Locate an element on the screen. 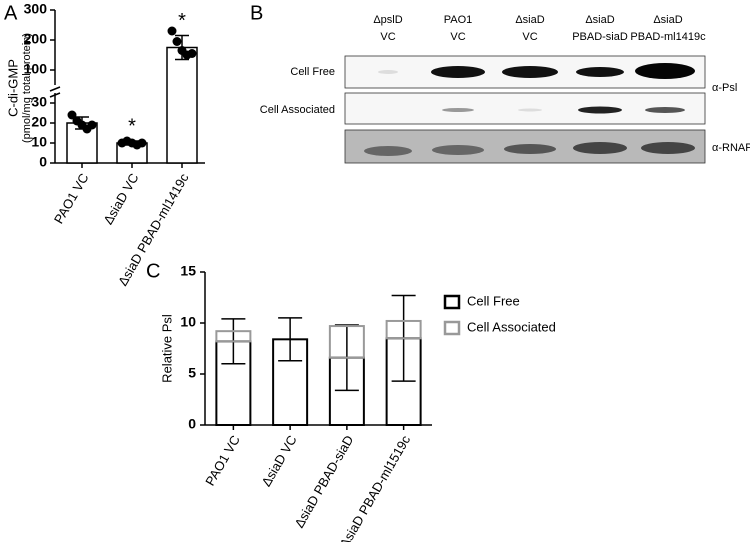  y-axis-label: Relative Psl is located at coordinates (166, 348).